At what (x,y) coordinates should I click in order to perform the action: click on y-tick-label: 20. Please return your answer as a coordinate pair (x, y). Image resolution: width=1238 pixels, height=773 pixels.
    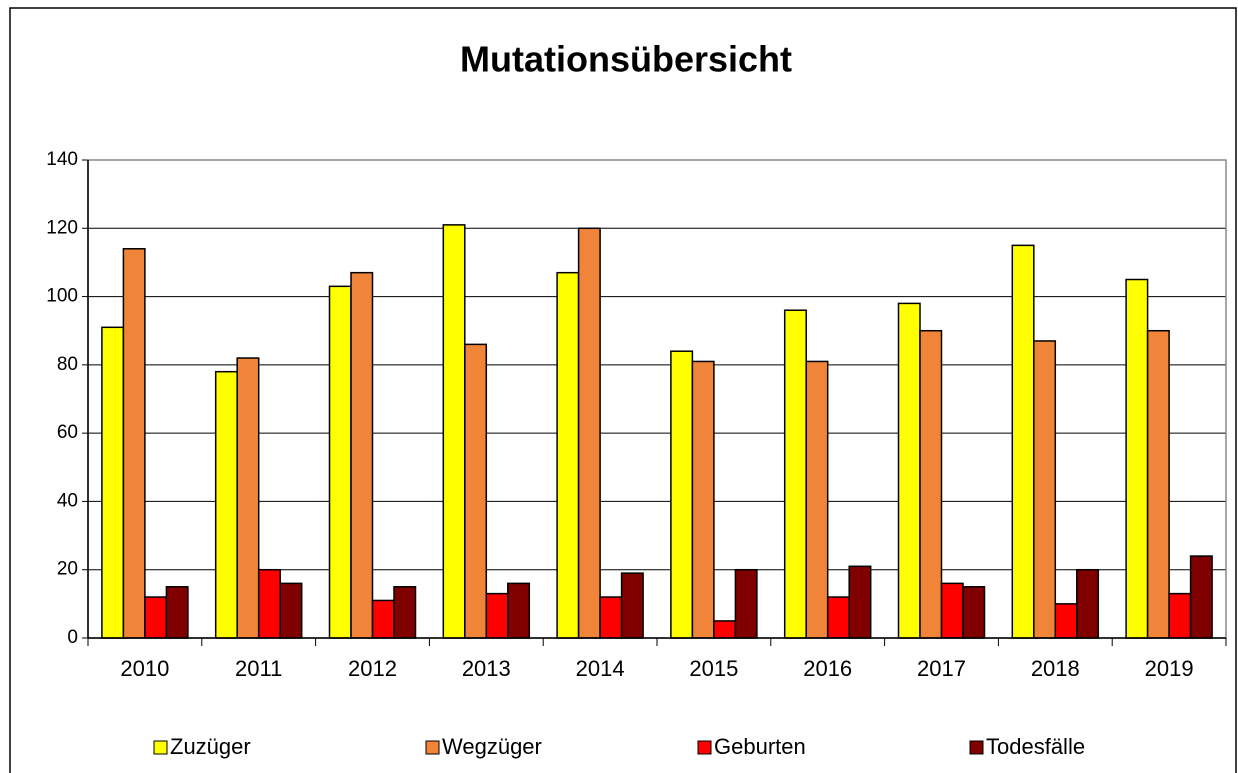
    Looking at the image, I should click on (67, 569).